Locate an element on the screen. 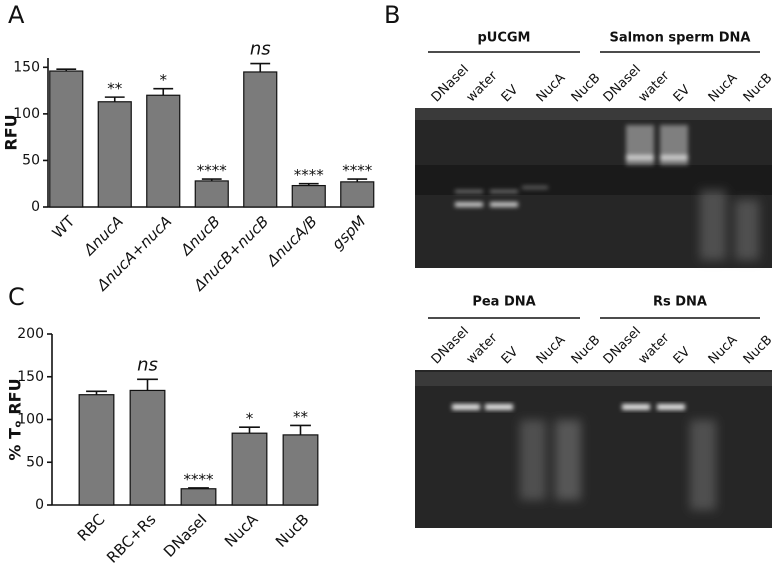 This screenshot has width=772, height=577. y-axis-label: % Tₒ RFU is located at coordinates (15, 419).